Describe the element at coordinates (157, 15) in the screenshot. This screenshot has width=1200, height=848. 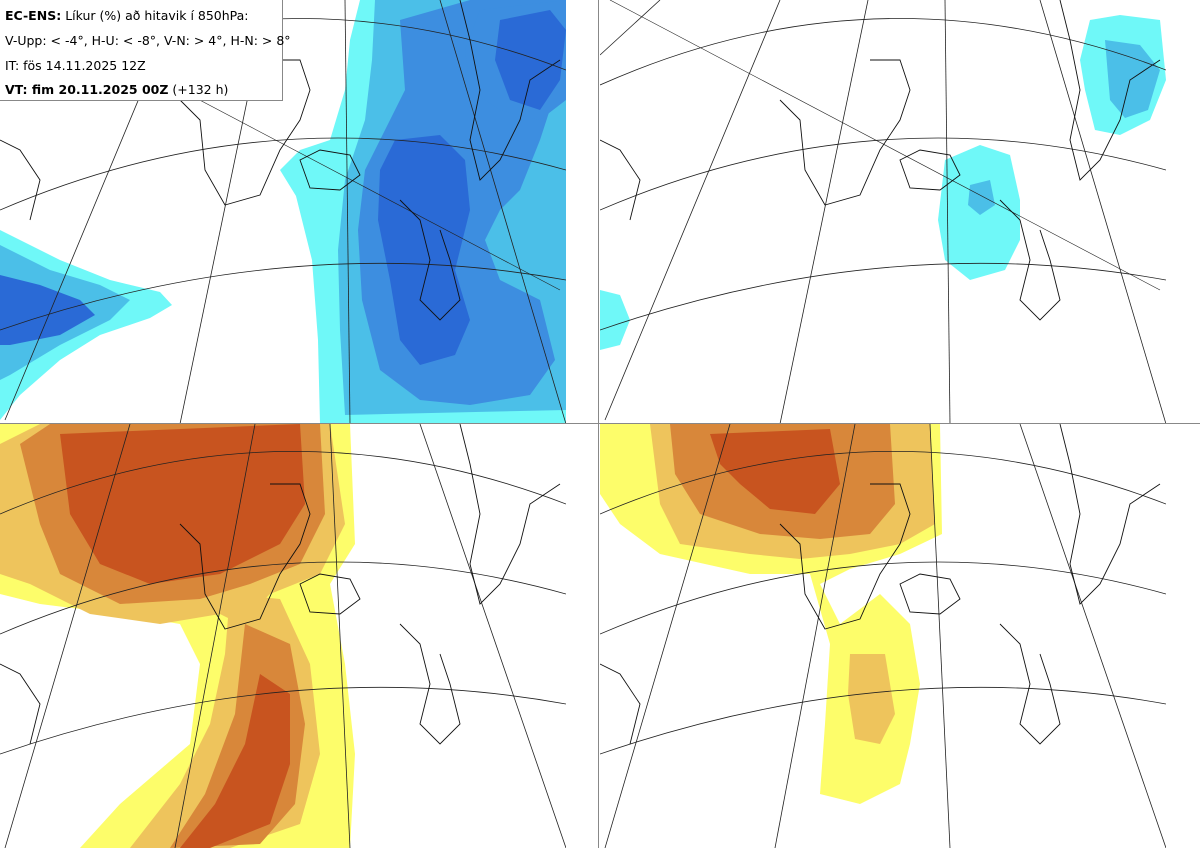
I see `description: Líkur (%) að hitavik í 850hPa:` at that location.